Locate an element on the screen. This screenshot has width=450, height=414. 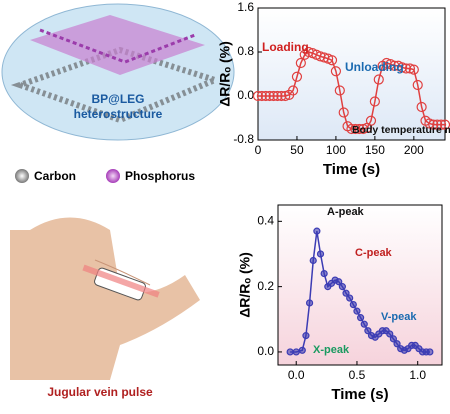
y-tick-label: -0.8 is located at coordinates (243, 139).